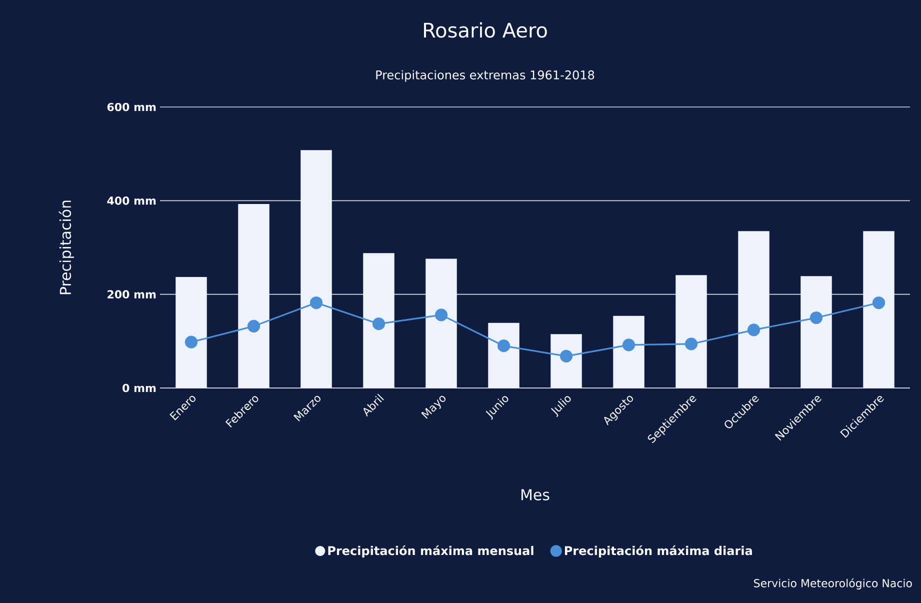 This screenshot has height=603, width=921. What do you see at coordinates (139, 388) in the screenshot?
I see `y-tick-label: 0 mm` at bounding box center [139, 388].